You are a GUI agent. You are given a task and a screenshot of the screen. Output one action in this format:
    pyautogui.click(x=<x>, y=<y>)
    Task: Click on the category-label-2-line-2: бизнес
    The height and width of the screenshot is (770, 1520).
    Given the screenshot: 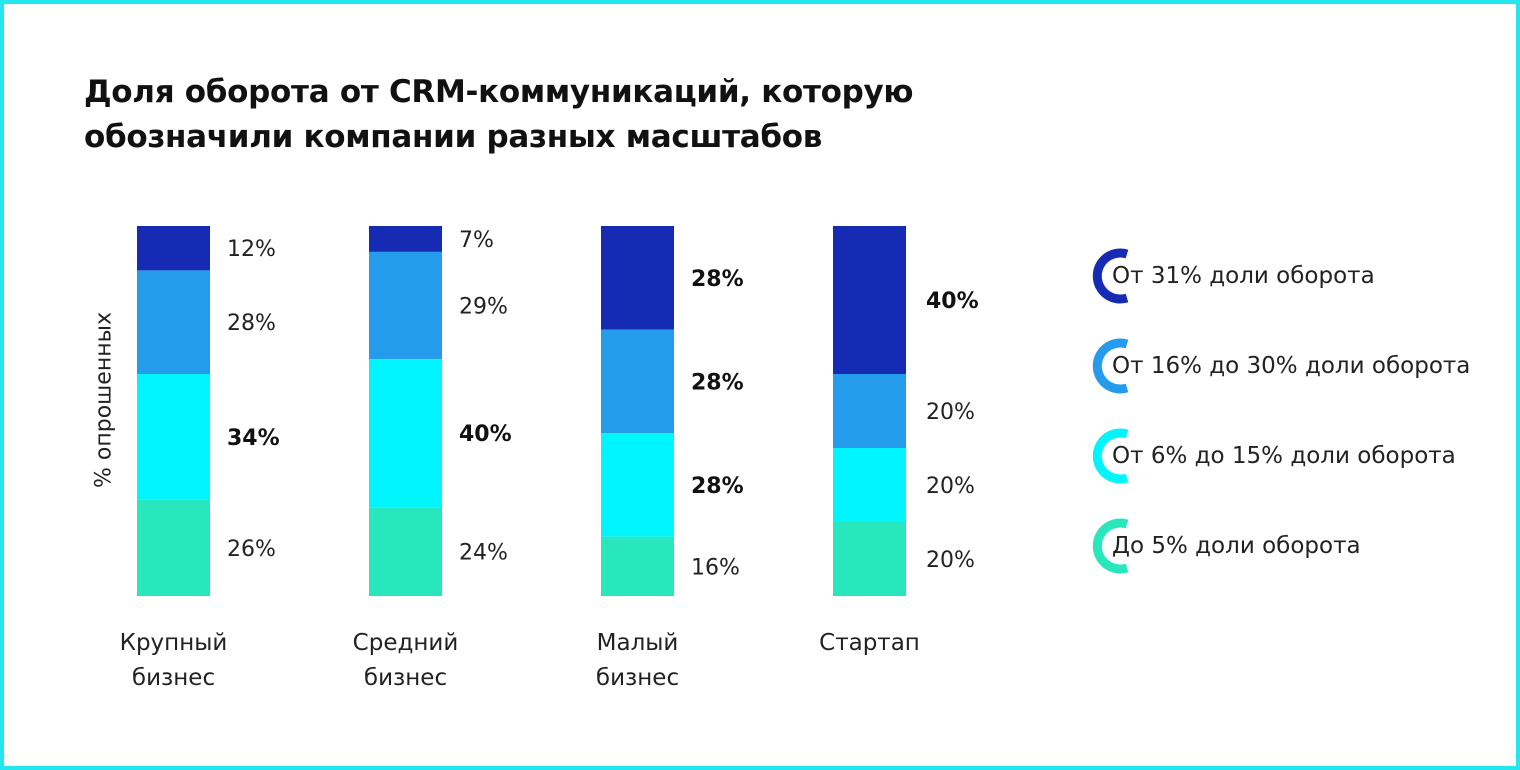 What is the action you would take?
    pyautogui.click(x=405, y=678)
    